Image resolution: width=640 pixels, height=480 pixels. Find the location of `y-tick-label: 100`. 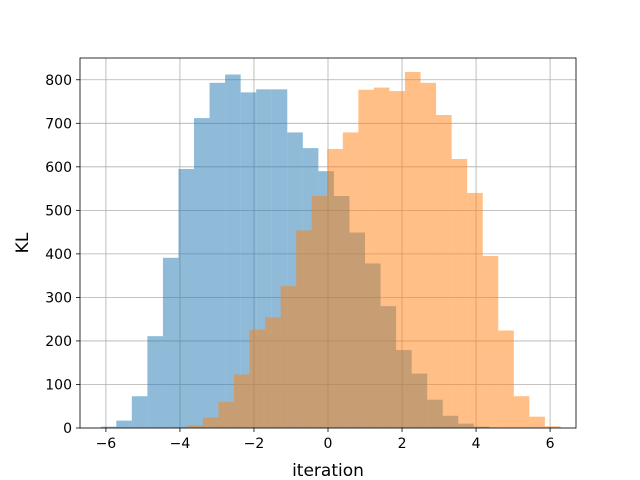

y-tick-label: 100 is located at coordinates (58, 385).